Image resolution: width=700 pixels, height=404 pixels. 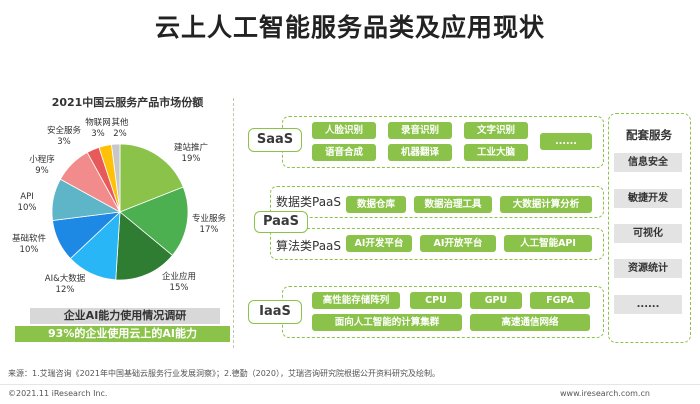 I want to click on section-divider, so click(x=233, y=223).